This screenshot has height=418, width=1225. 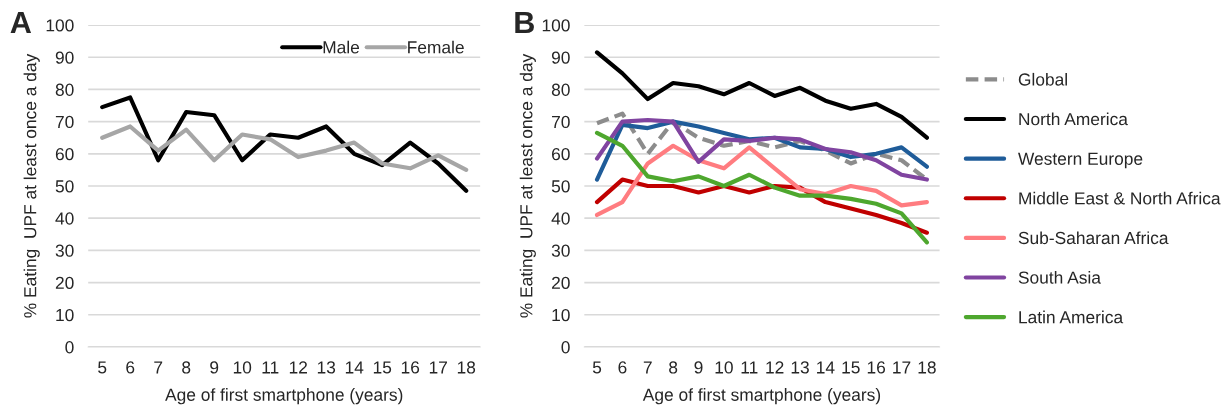 What do you see at coordinates (1042, 79) in the screenshot?
I see `legend-label: Global` at bounding box center [1042, 79].